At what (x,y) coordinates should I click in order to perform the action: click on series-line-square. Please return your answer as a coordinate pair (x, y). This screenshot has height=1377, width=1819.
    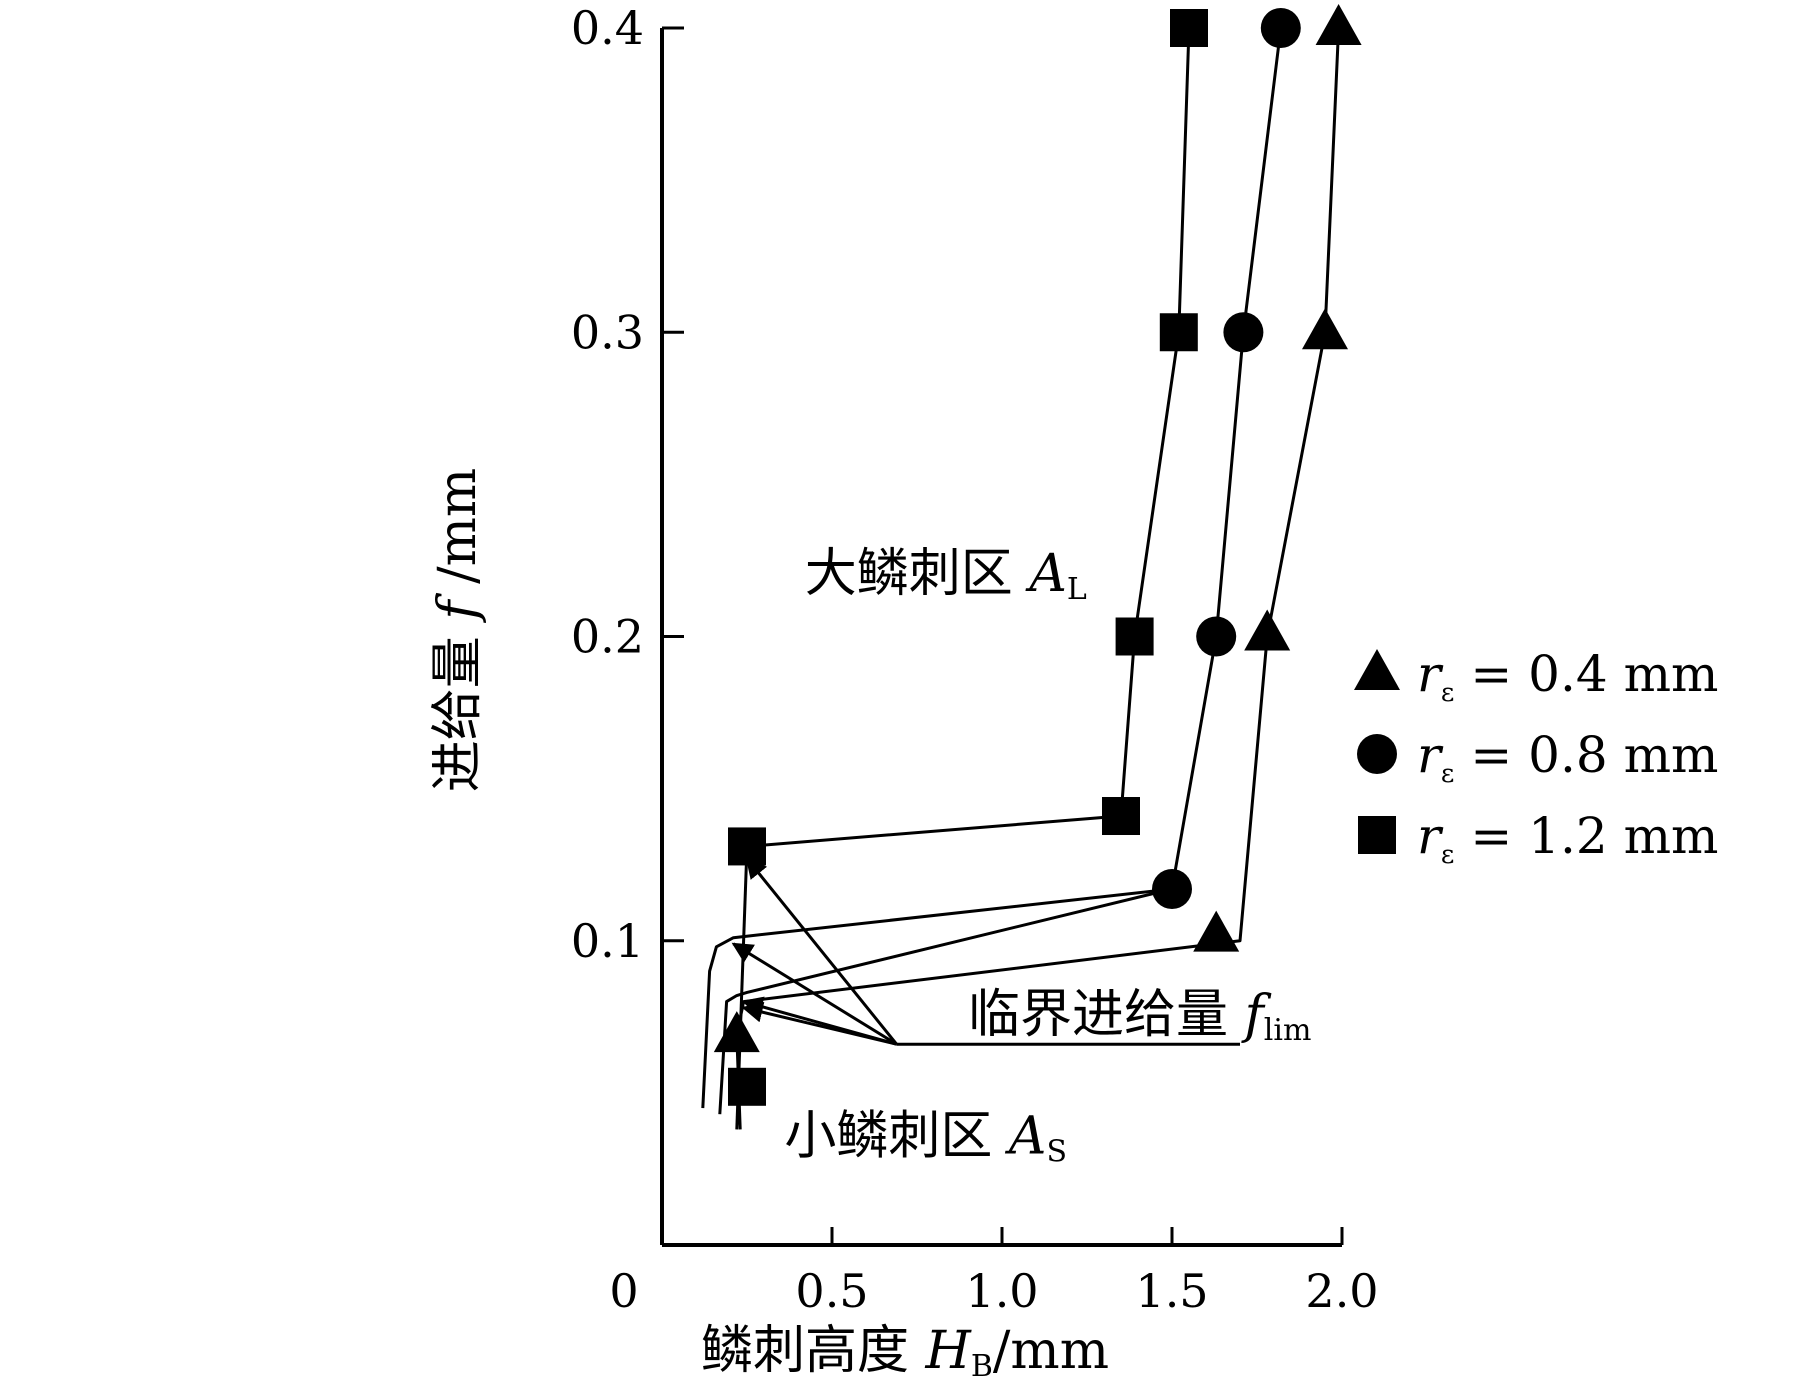
    Looking at the image, I should click on (968, 437).